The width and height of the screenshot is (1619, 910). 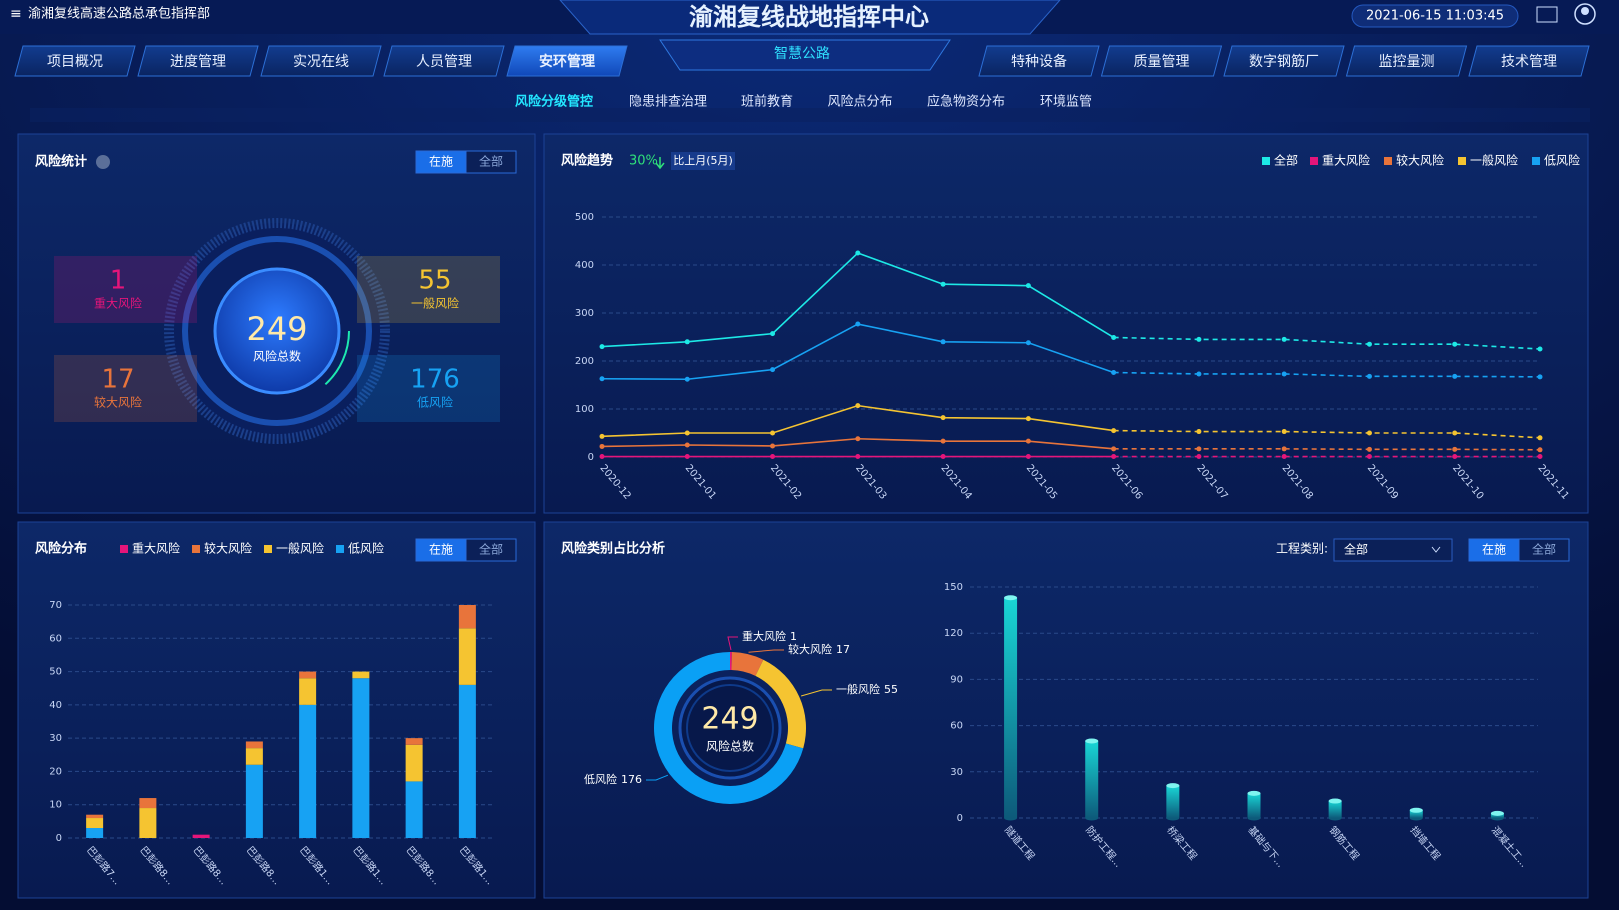 What do you see at coordinates (859, 102) in the screenshot?
I see `subnav-item: 风险点分布` at bounding box center [859, 102].